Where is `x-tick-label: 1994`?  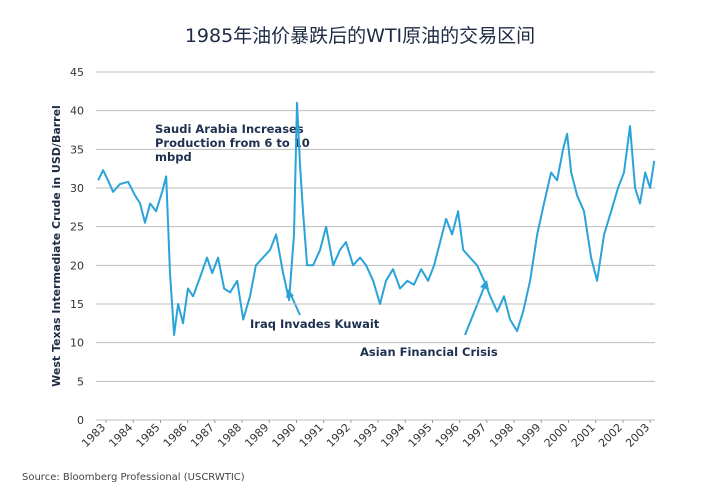 x-tick-label: 1994 is located at coordinates (392, 435).